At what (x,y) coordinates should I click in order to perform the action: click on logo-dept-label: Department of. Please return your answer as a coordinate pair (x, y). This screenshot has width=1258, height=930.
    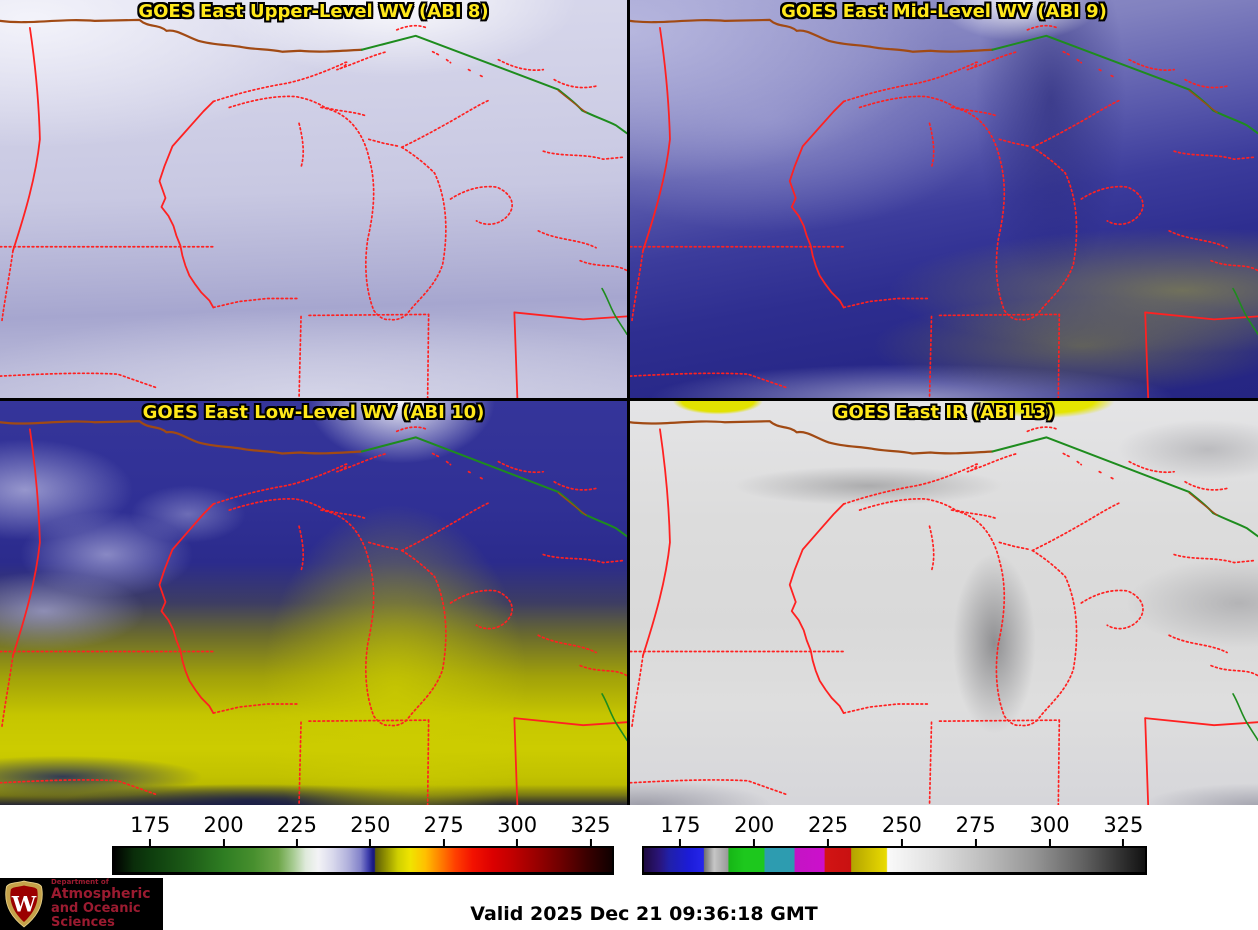
    Looking at the image, I should click on (80, 882).